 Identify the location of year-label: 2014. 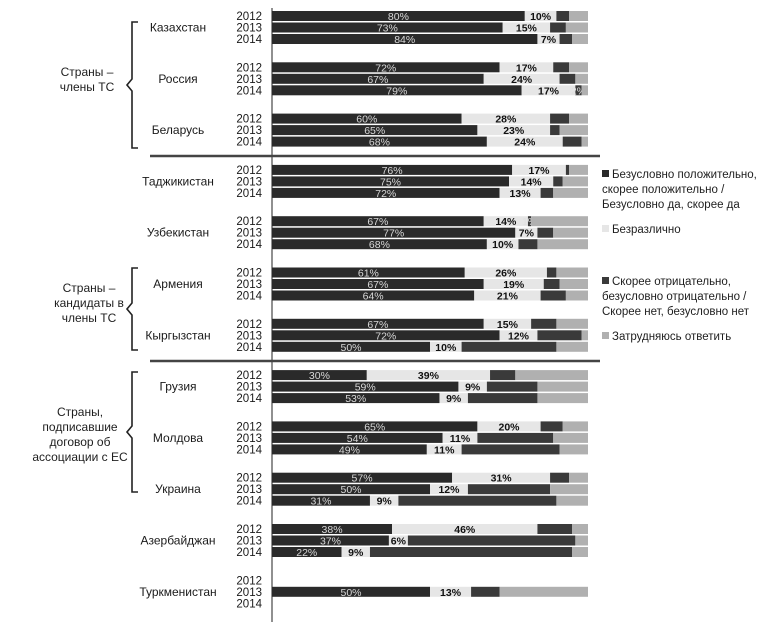
(249, 194).